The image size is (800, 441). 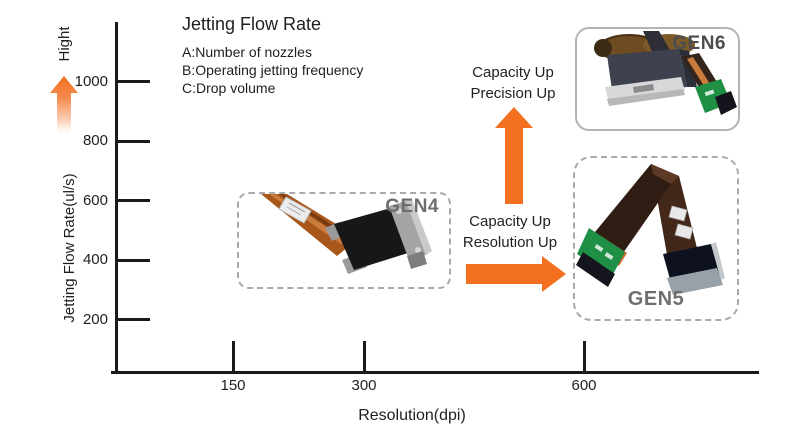 What do you see at coordinates (584, 385) in the screenshot?
I see `x-tick-label: 600` at bounding box center [584, 385].